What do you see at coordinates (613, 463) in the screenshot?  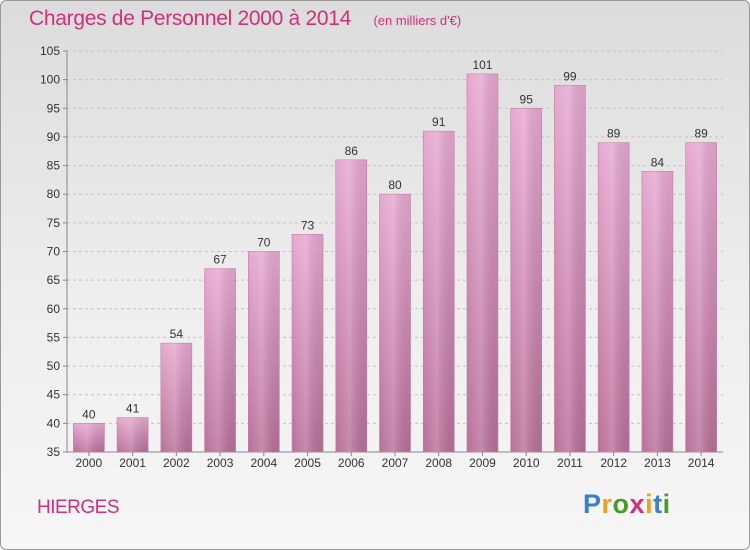 I see `x-tick-label: 2012` at bounding box center [613, 463].